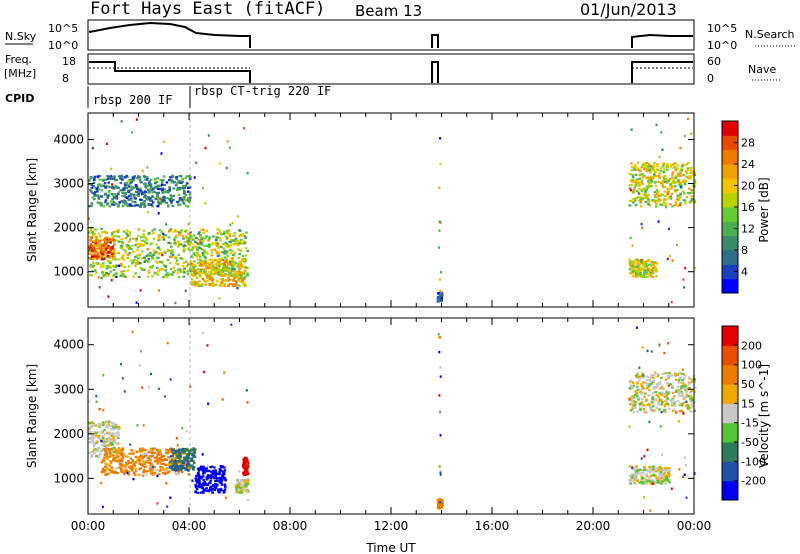 This screenshot has height=554, width=800. Describe the element at coordinates (32, 416) in the screenshot. I see `velocity-ylabel: Slant Range [km]` at that location.